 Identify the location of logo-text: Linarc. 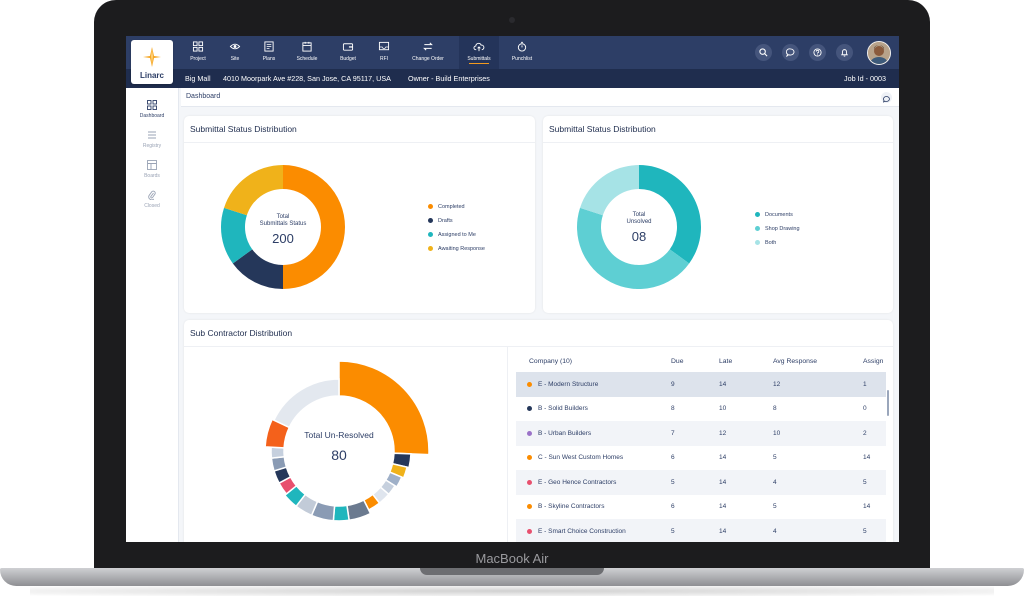
(151, 75).